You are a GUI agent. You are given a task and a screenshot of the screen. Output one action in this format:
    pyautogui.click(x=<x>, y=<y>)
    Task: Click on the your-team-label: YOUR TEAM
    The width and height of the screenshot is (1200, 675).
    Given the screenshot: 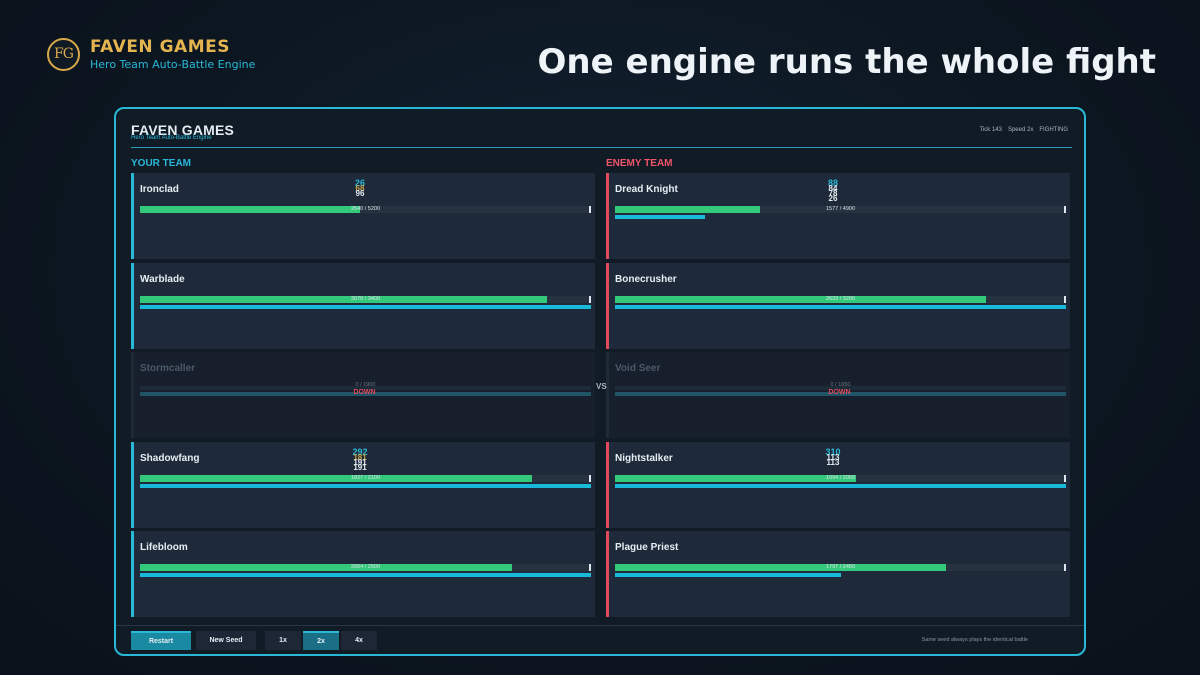 What is the action you would take?
    pyautogui.click(x=161, y=163)
    